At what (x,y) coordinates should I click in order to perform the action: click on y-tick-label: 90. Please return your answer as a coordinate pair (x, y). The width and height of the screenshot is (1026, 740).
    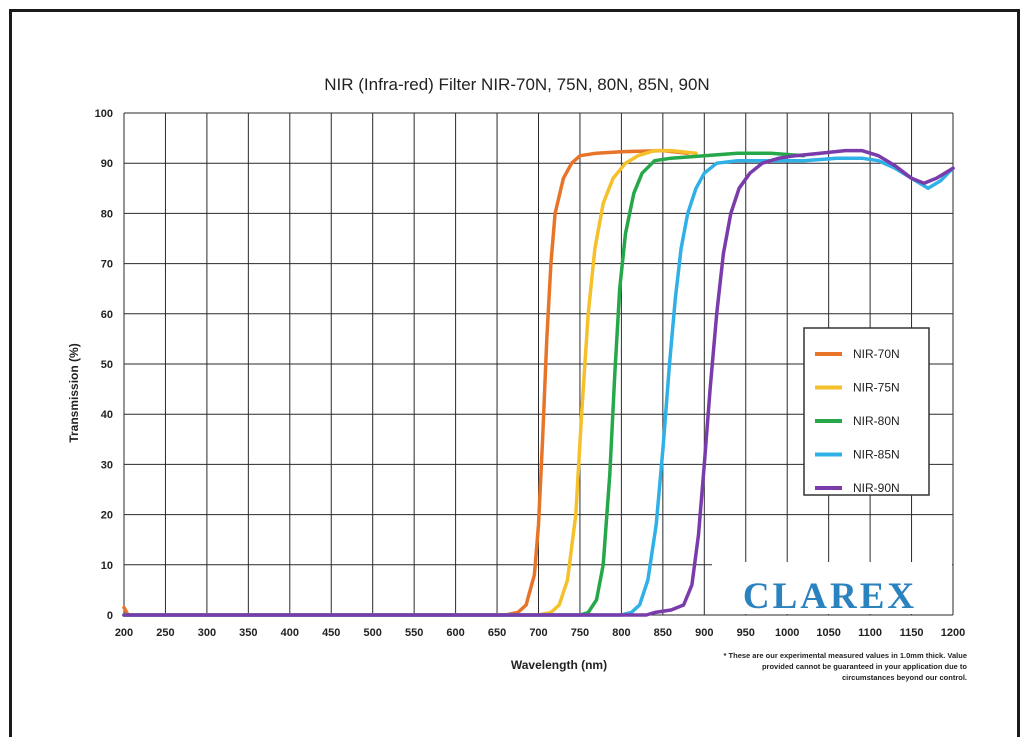
    Looking at the image, I should click on (107, 164).